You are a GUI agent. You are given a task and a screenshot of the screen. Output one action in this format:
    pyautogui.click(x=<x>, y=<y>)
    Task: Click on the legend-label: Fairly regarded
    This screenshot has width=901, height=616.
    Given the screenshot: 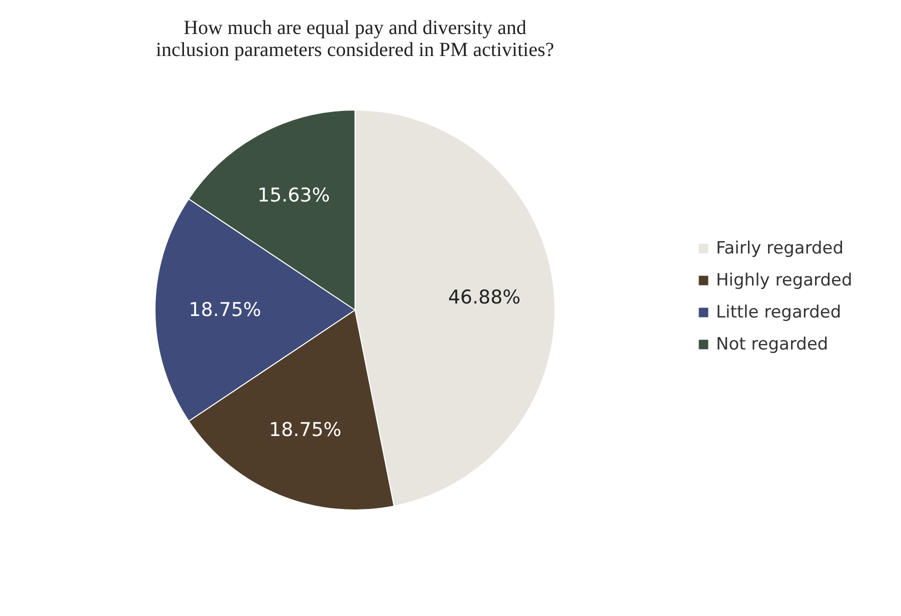 What is the action you would take?
    pyautogui.click(x=780, y=248)
    